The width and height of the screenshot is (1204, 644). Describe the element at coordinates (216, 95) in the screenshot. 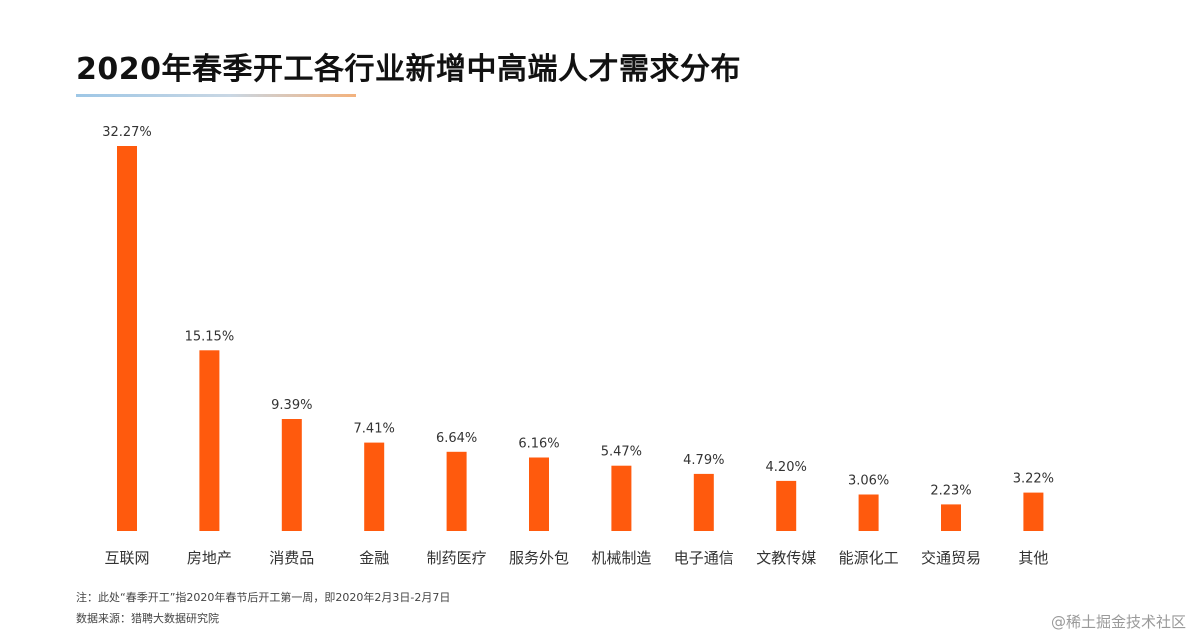

I see `title-underline` at that location.